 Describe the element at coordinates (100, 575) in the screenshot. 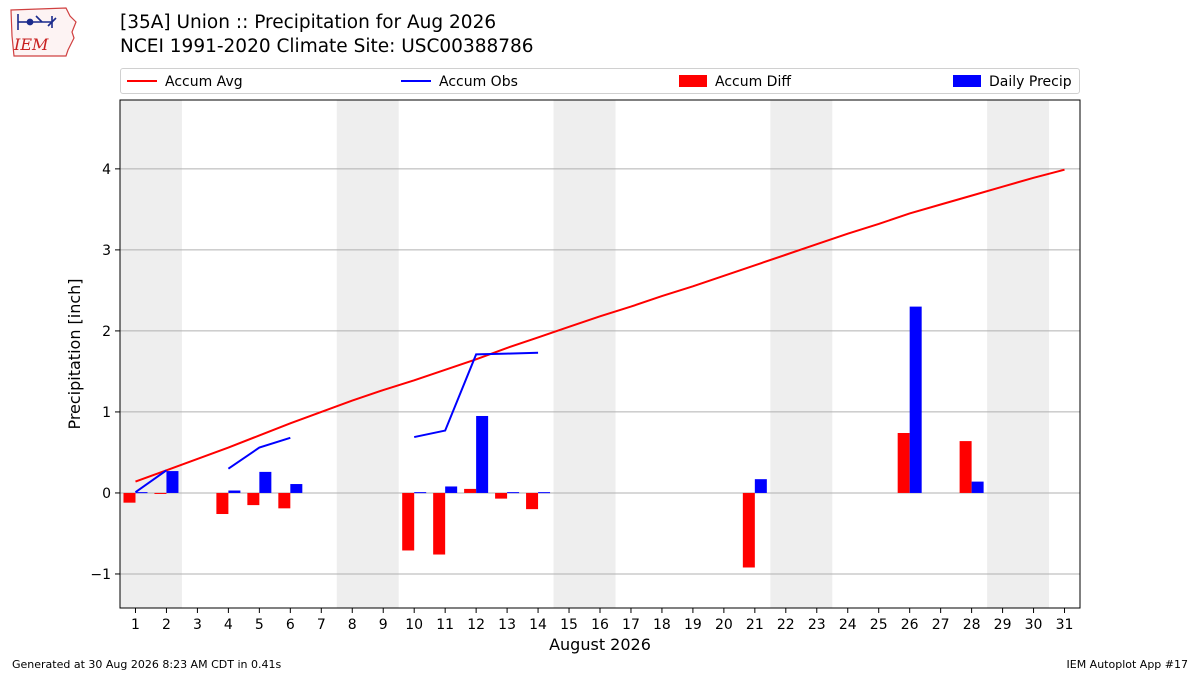

I see `y-tick-label: −1` at that location.